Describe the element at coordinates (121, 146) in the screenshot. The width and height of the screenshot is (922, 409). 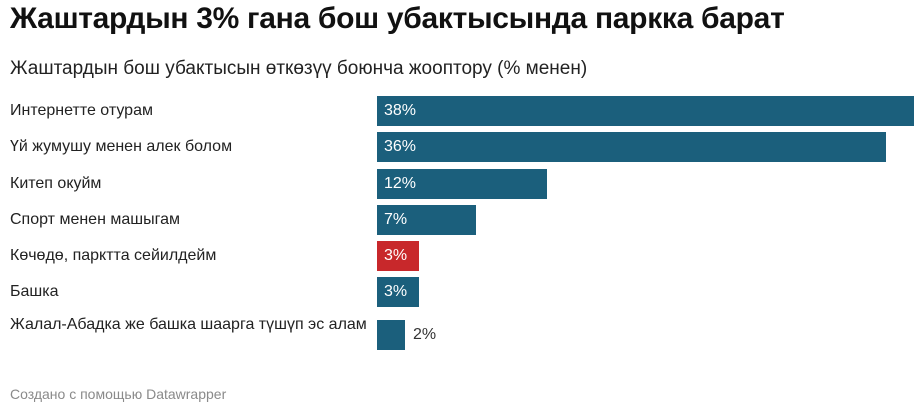
I see `category-label: Үй жумушу менен алек болом` at that location.